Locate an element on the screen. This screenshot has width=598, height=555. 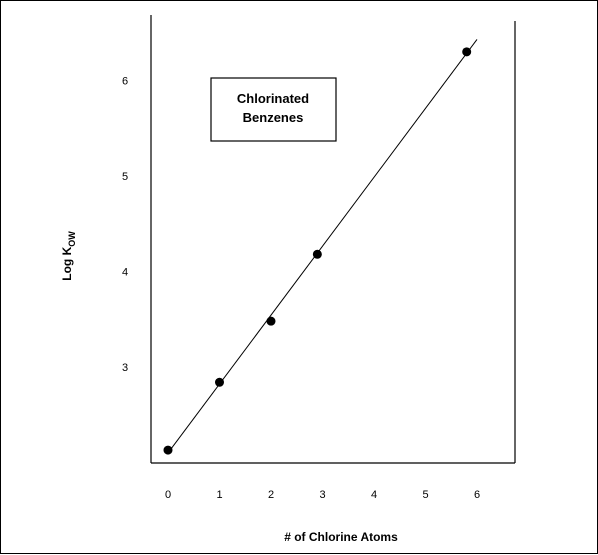
y-tick-label-5: 5 is located at coordinates (125, 177).